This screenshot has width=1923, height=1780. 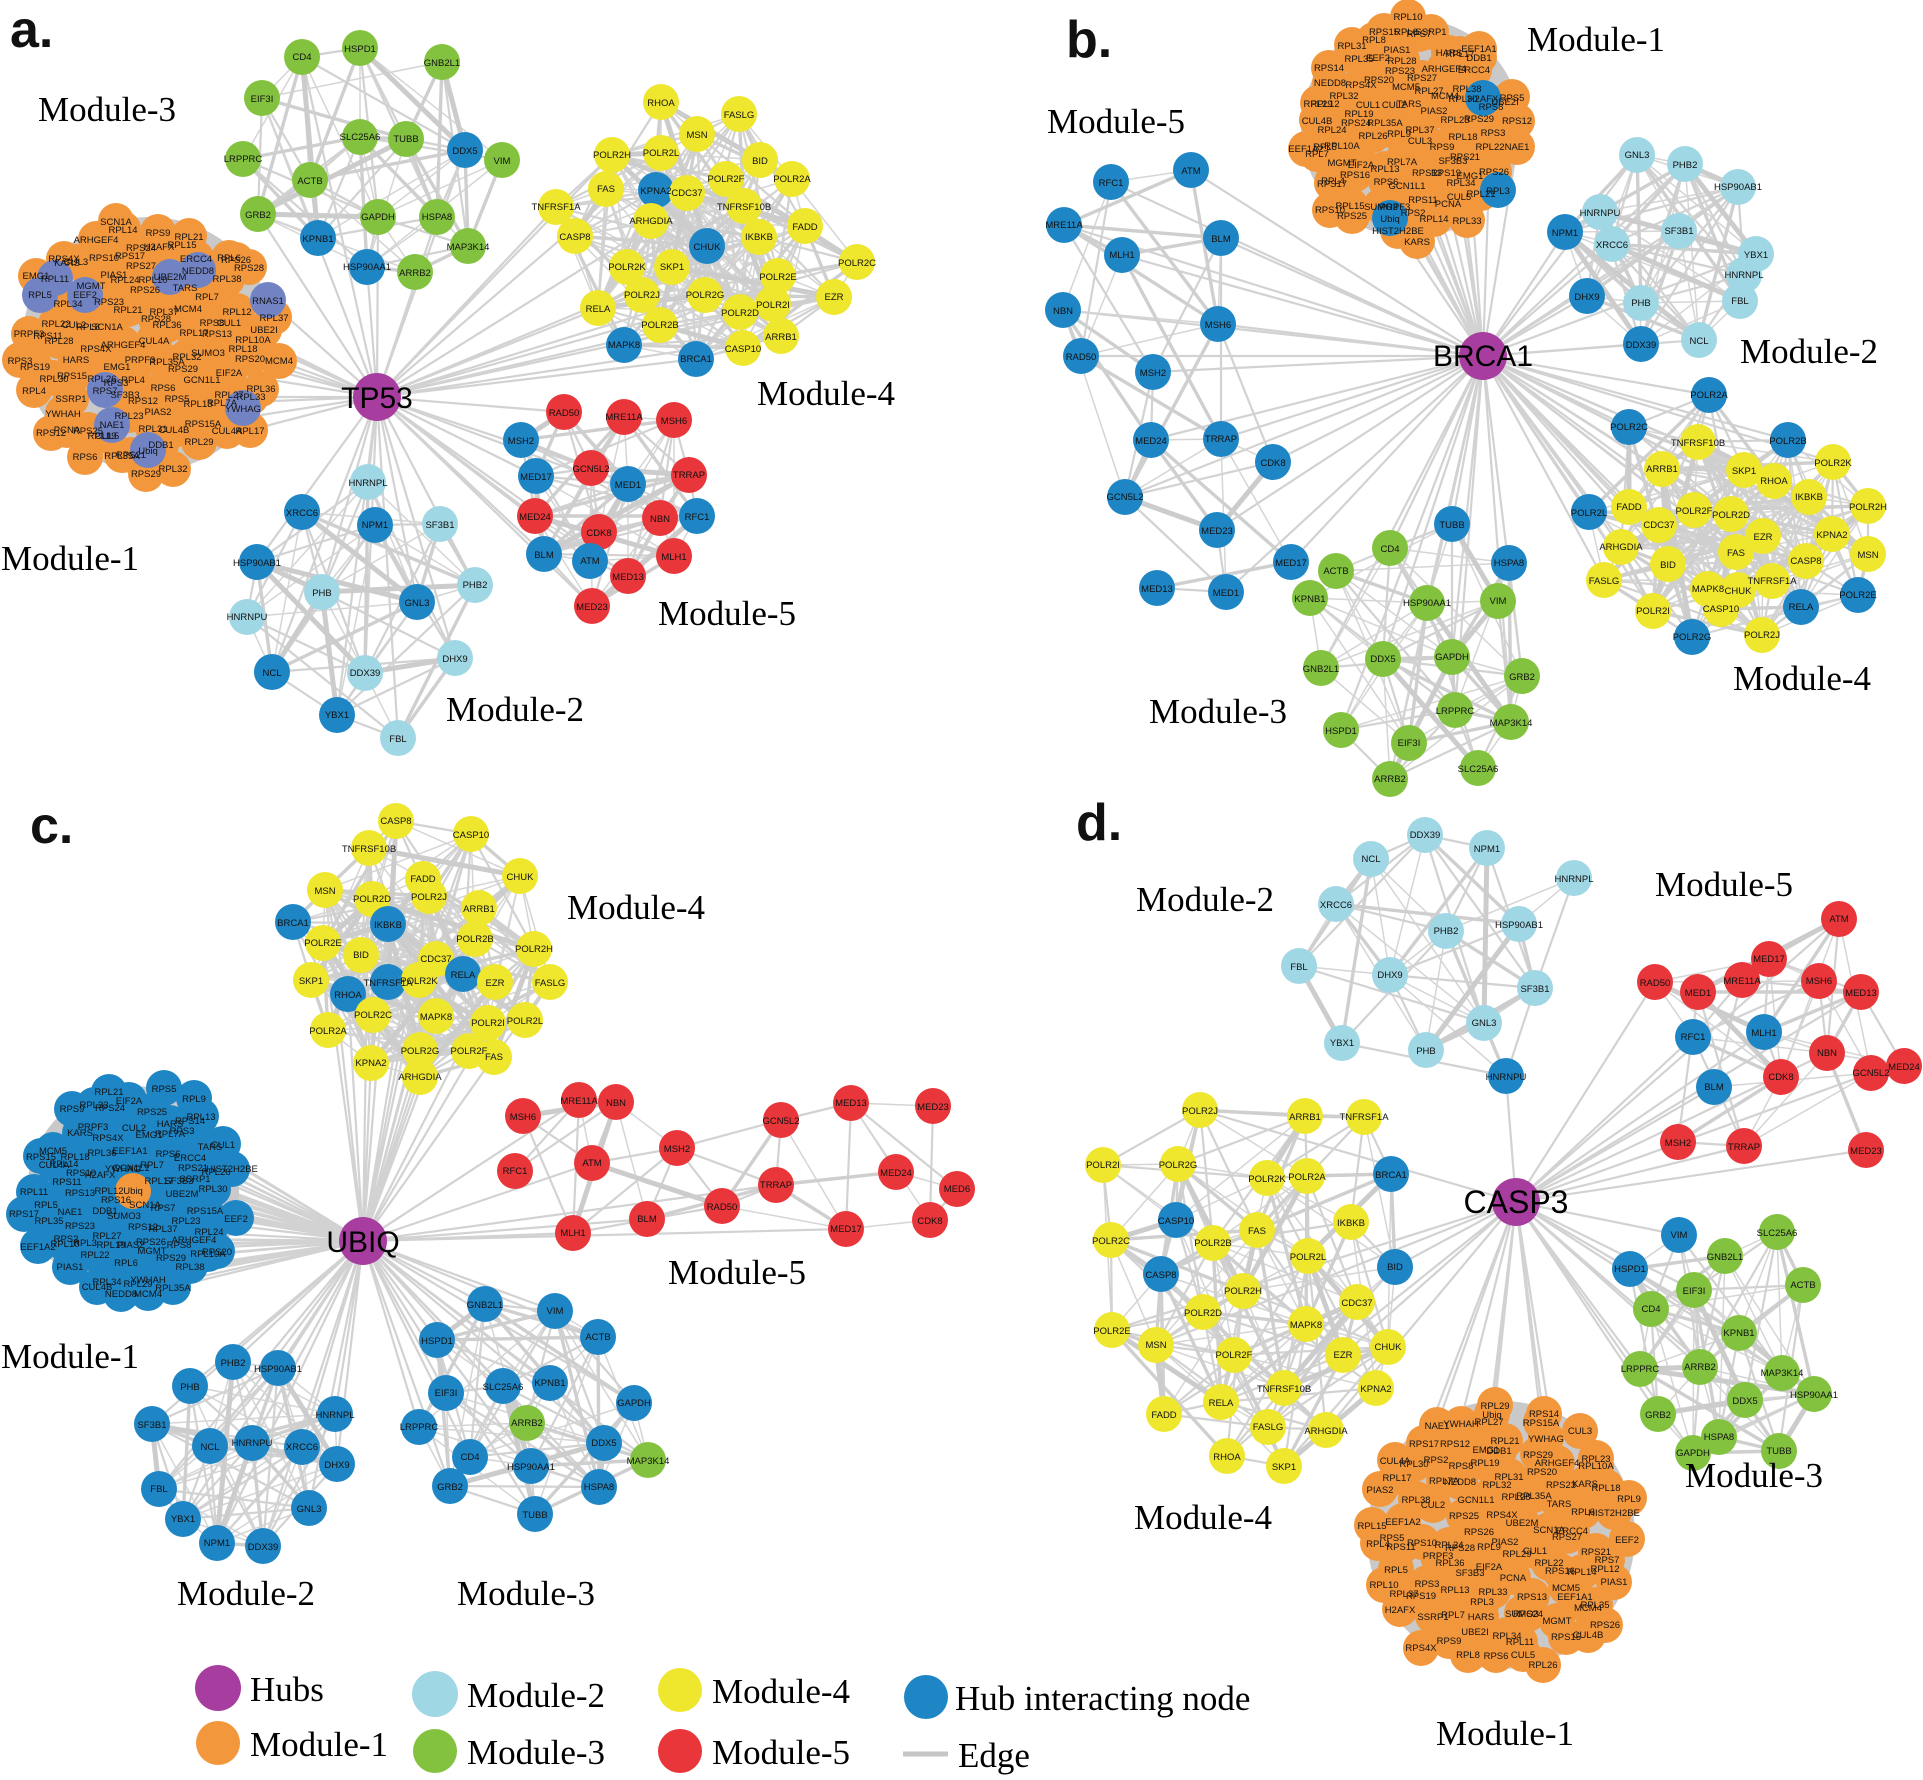 I want to click on svg-text: RPS19, so click(x=35, y=367).